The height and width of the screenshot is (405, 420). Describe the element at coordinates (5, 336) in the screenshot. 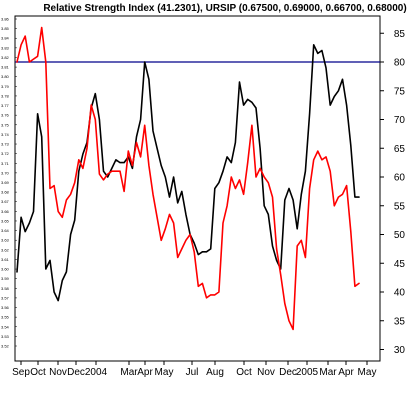

I see `left-tick-label: 3.53` at that location.